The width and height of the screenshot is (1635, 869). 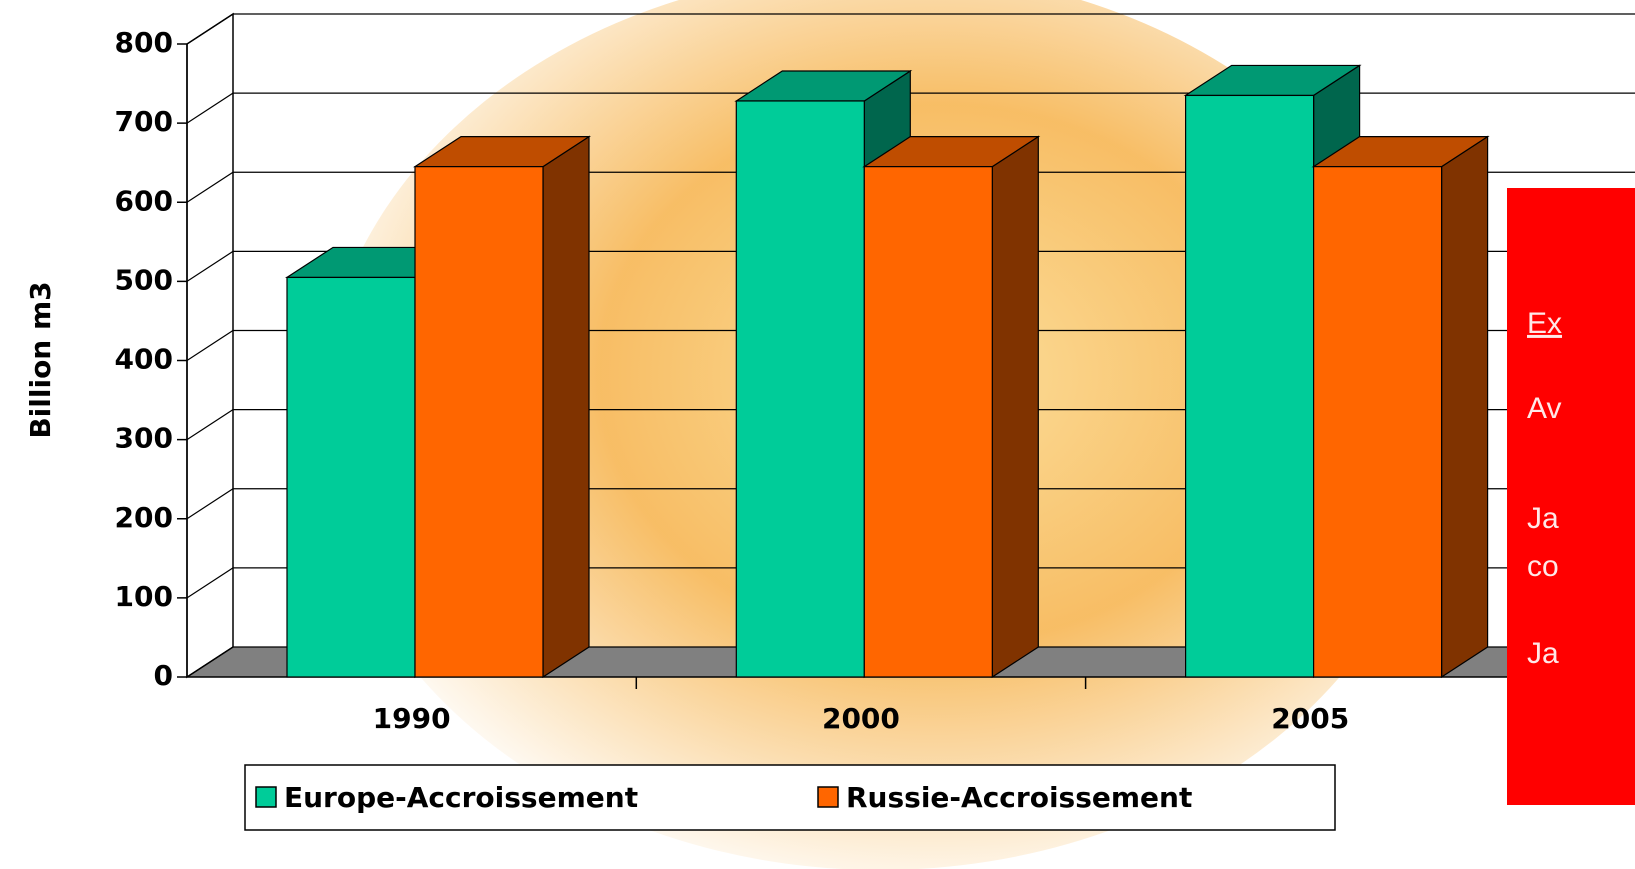 I want to click on y-tick-label: 200, so click(x=144, y=517).